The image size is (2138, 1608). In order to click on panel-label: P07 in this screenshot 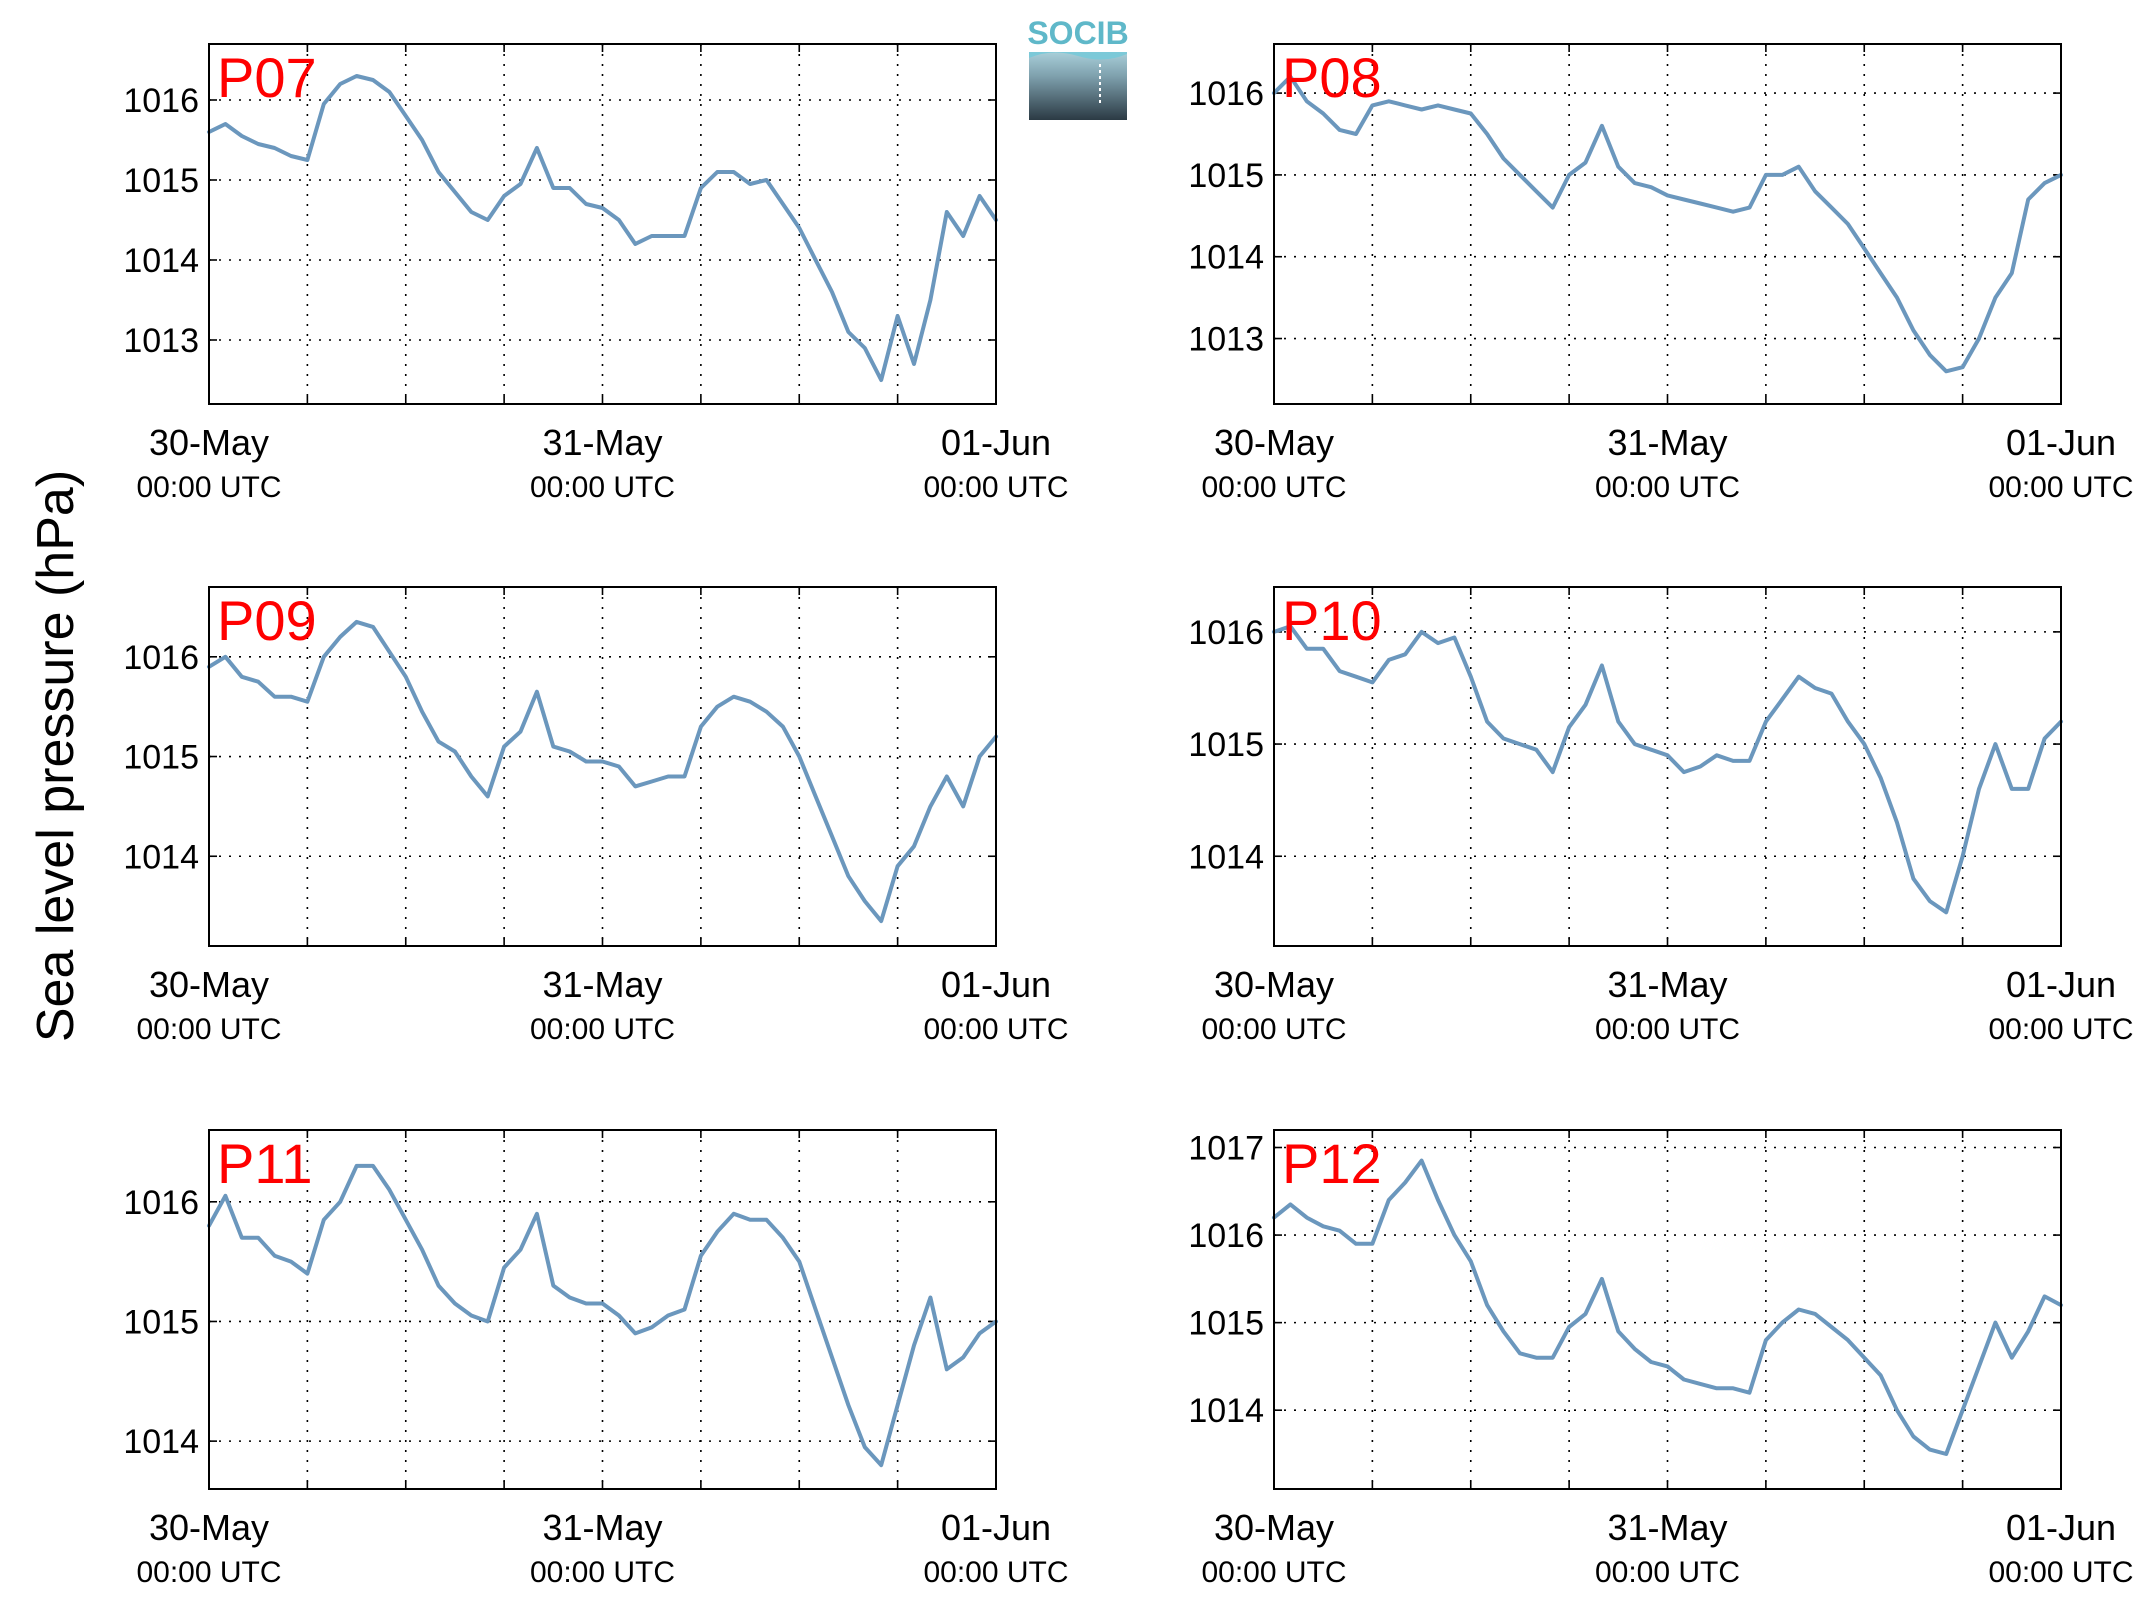, I will do `click(267, 77)`.